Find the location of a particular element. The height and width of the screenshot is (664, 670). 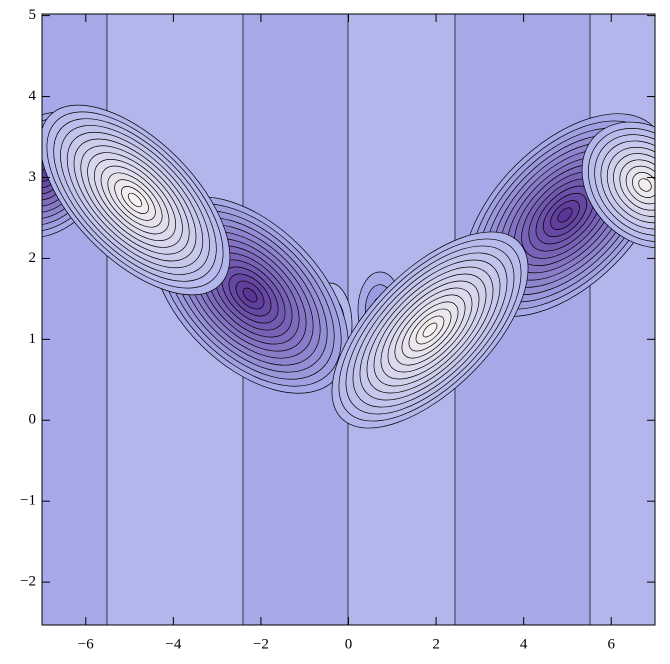

y-tick-label: −2 is located at coordinates (28, 582).